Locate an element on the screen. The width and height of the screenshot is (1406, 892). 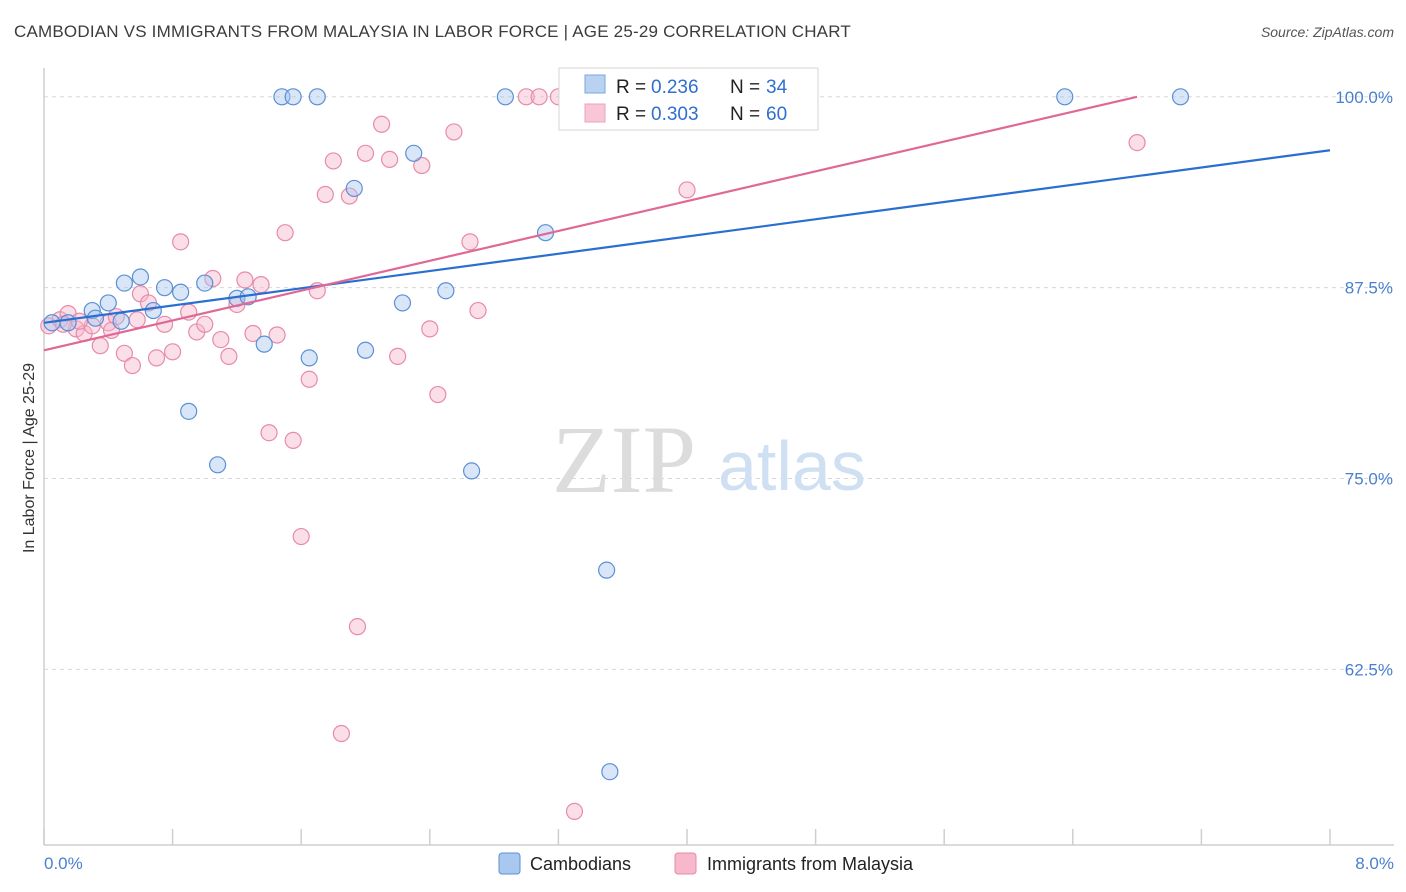
bottom-legend: Cambodians Immigrants from Malaysia is located at coordinates (706, 863).